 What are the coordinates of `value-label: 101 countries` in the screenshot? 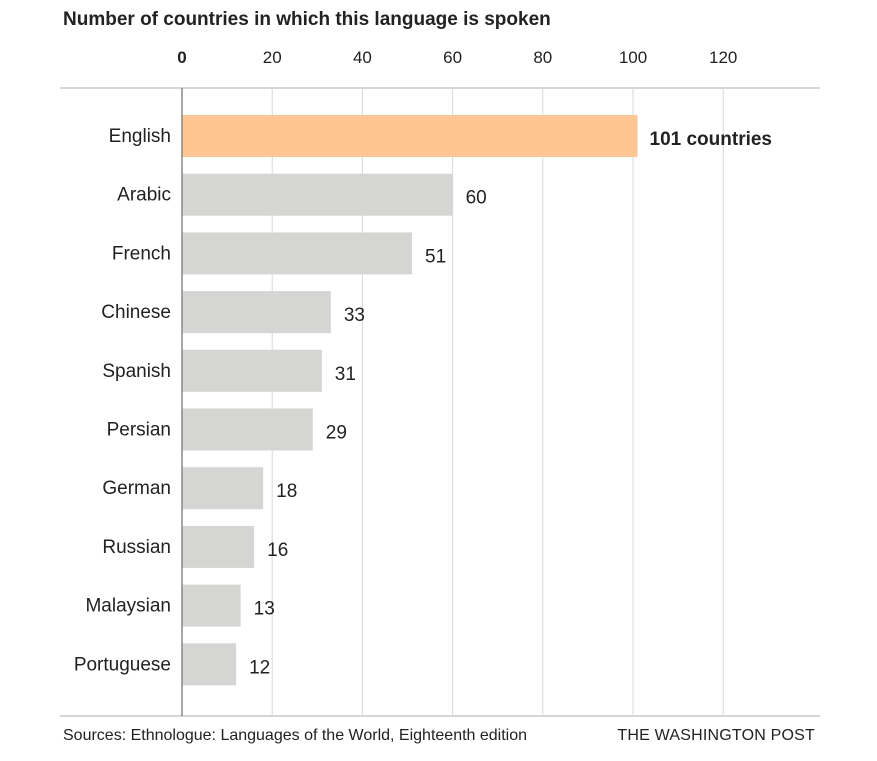 It's located at (711, 139).